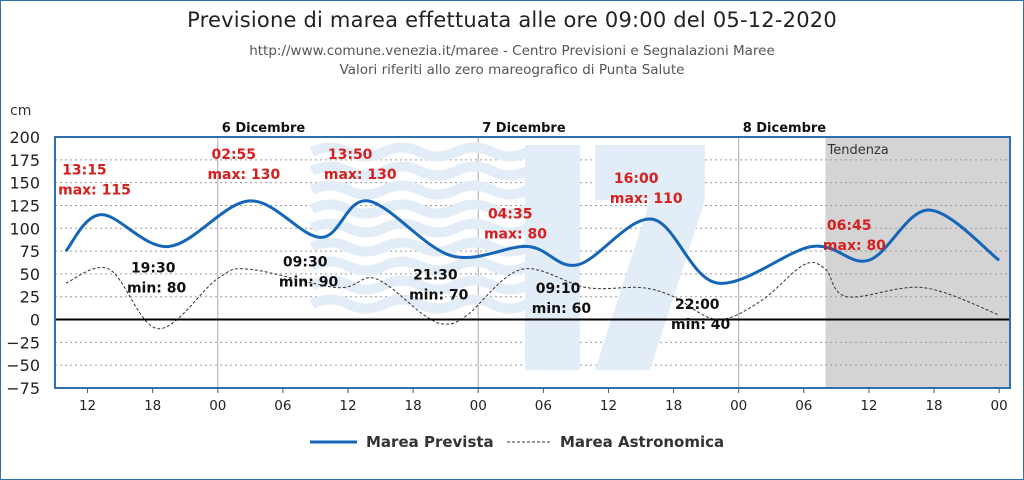 The height and width of the screenshot is (480, 1024). What do you see at coordinates (558, 289) in the screenshot?
I see `annotation-time: 09:10` at bounding box center [558, 289].